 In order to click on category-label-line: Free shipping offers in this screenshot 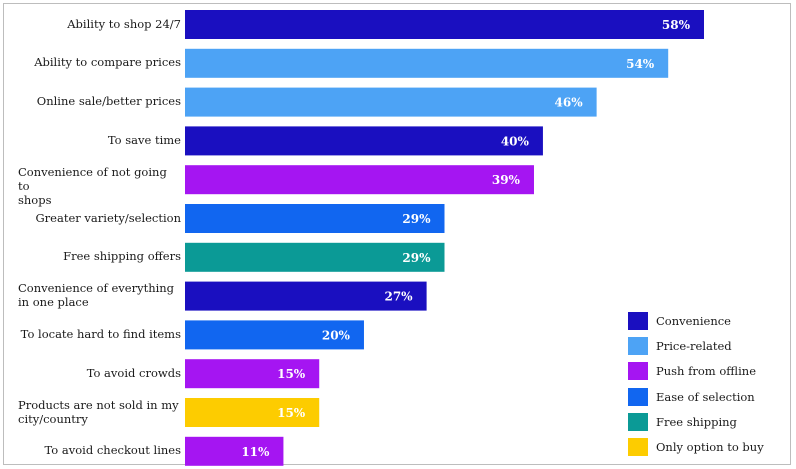, I will do `click(122, 256)`.